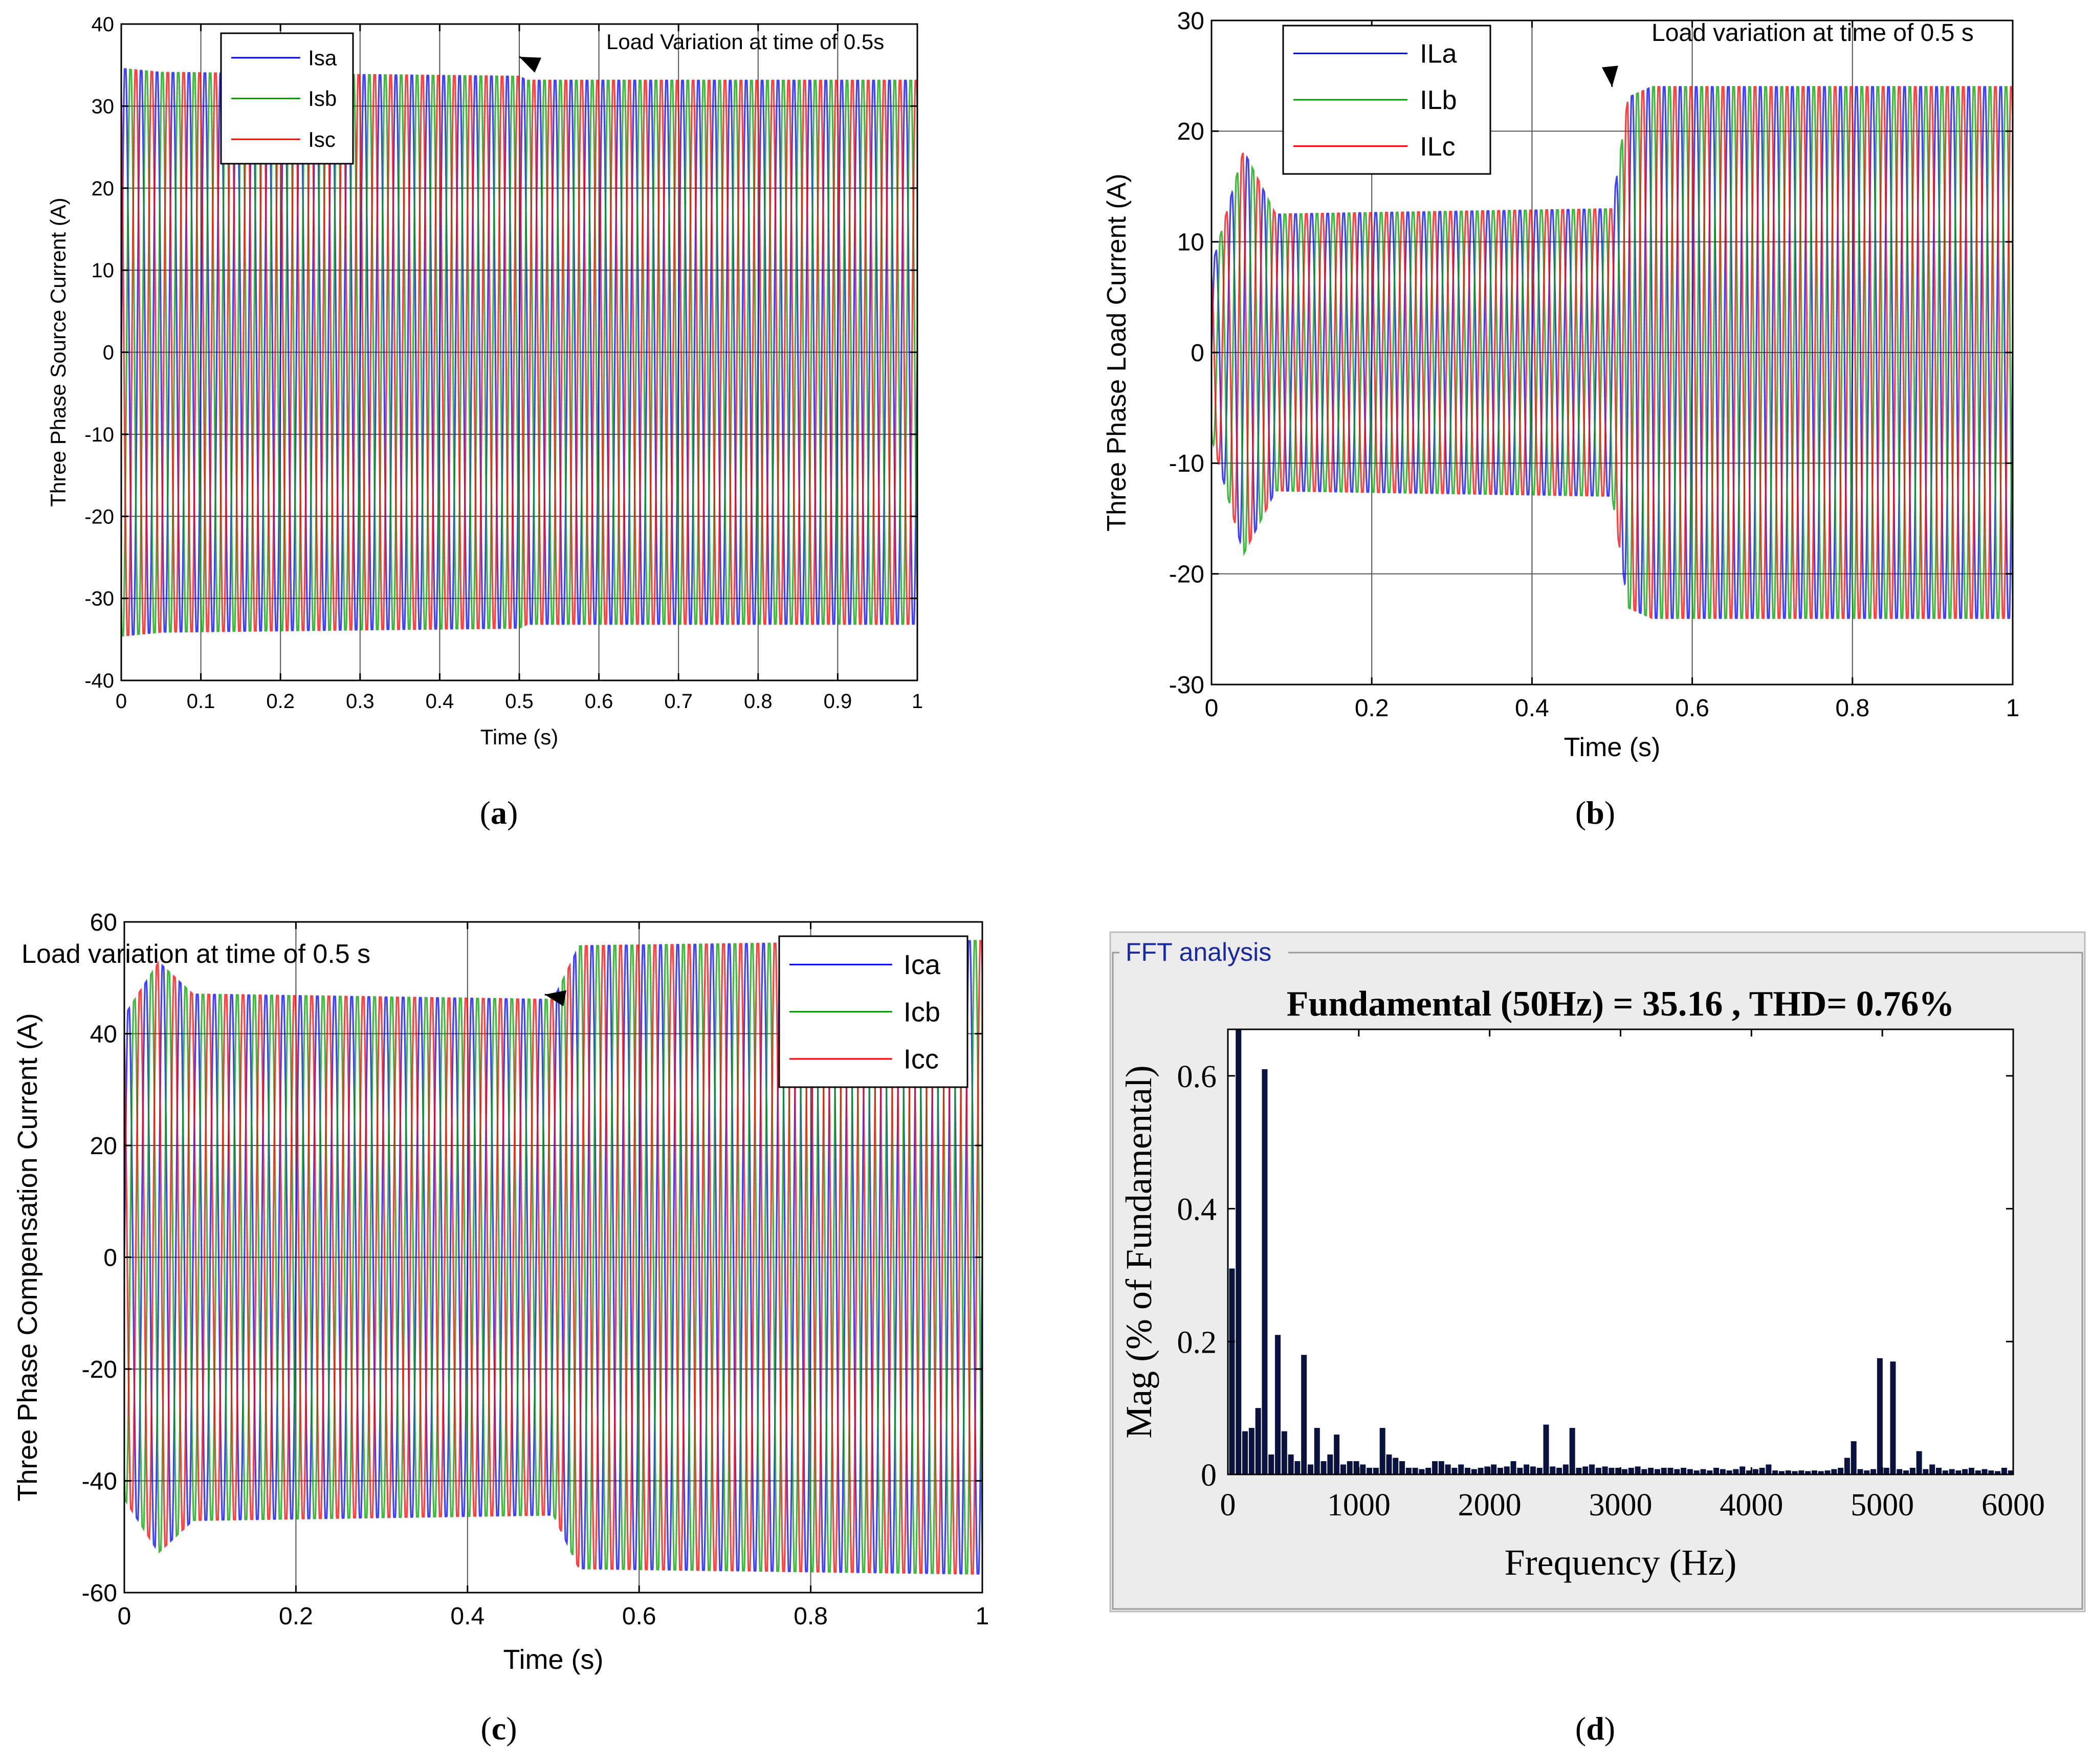 Image resolution: width=2092 pixels, height=1764 pixels. What do you see at coordinates (1854, 1457) in the screenshot?
I see `bar-4750hz` at bounding box center [1854, 1457].